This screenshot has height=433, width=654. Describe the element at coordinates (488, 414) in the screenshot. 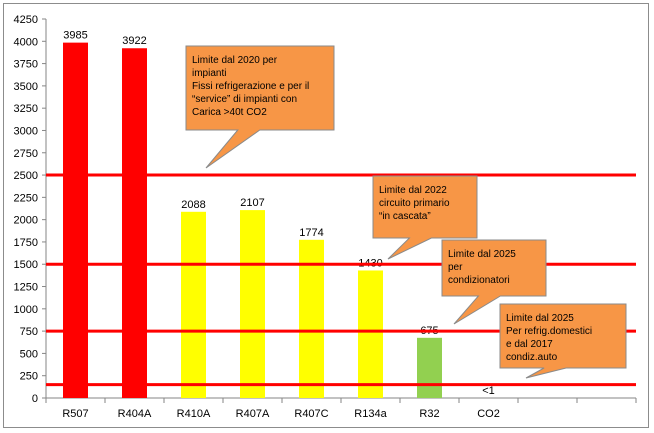

I see `category-label: CO2` at that location.